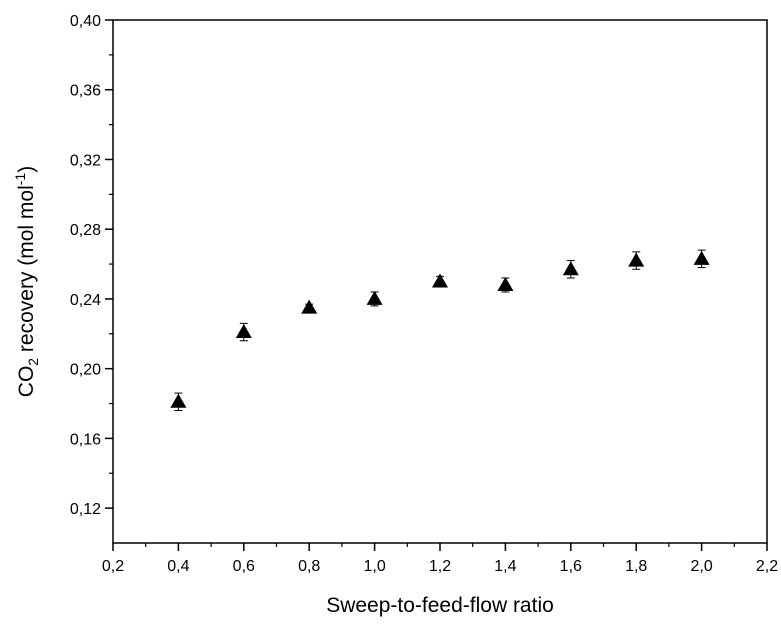 This screenshot has width=781, height=624. Describe the element at coordinates (309, 566) in the screenshot. I see `x-tick-label: 0,8` at that location.